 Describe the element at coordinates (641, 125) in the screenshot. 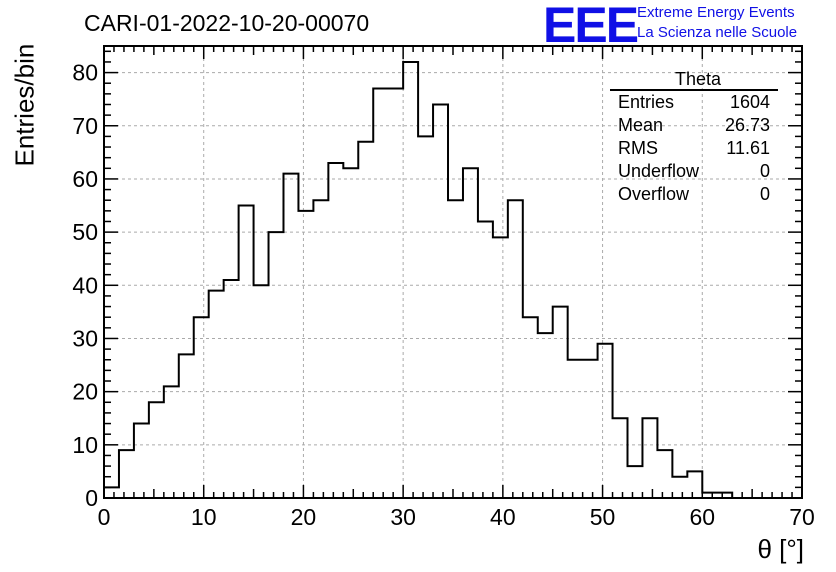

I see `stats-label: Mean` at that location.